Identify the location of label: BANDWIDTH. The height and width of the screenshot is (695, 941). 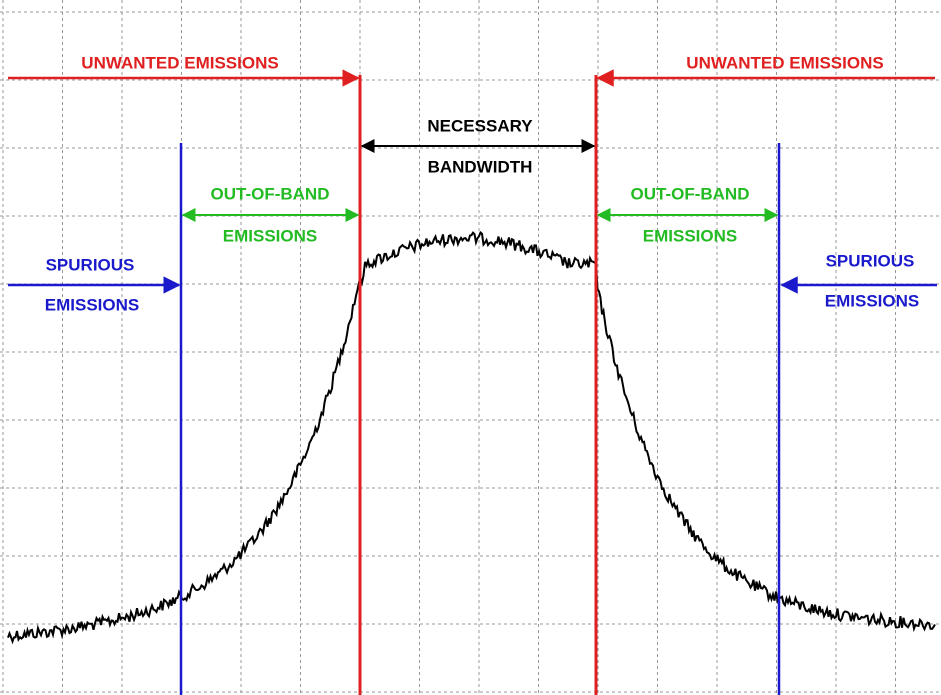
(480, 166).